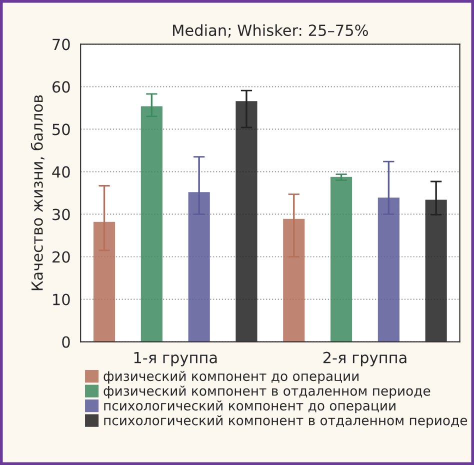  What do you see at coordinates (175, 359) in the screenshot?
I see `x-tick-label: 1-я группа` at bounding box center [175, 359].